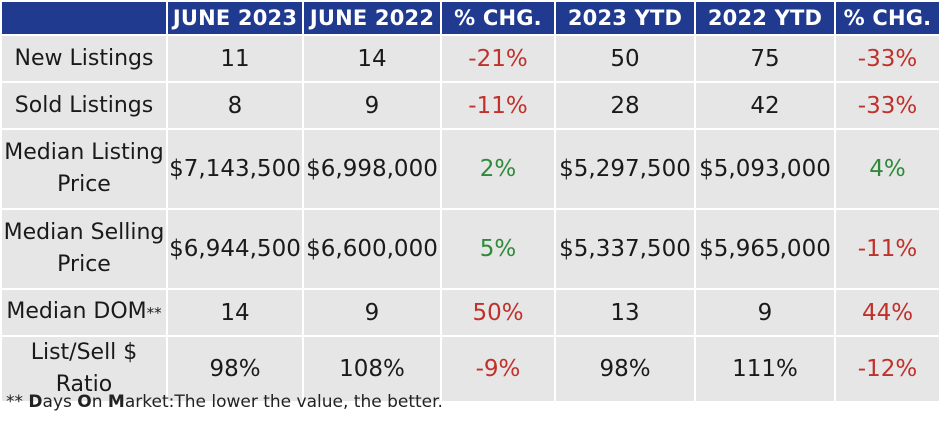  I want to click on footnote-text: The lower the value, the better., so click(308, 402).